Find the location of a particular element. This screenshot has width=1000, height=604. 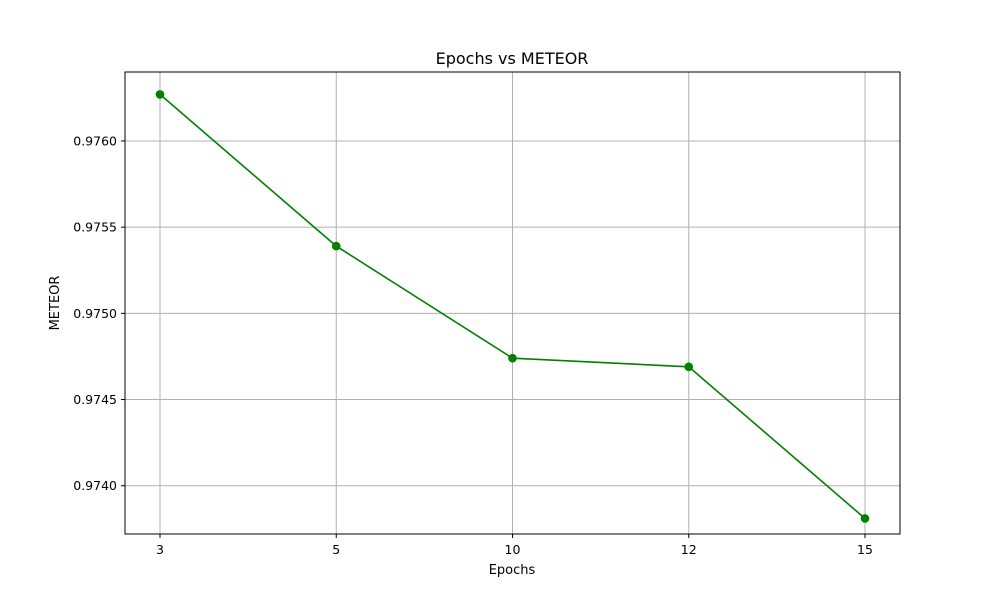

y-axis-label: METEOR is located at coordinates (55, 303).